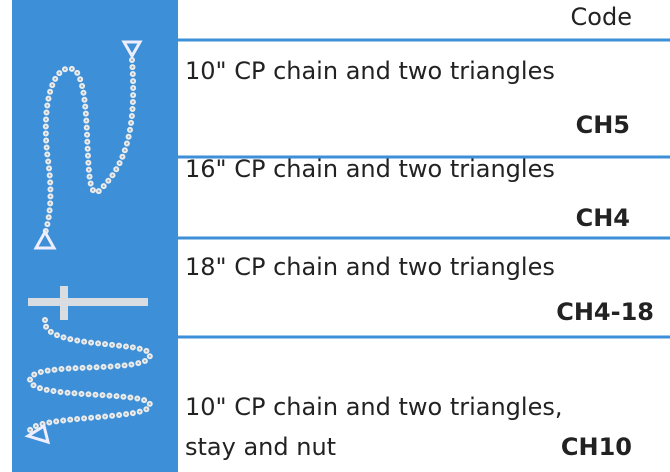 This screenshot has height=472, width=670. What do you see at coordinates (603, 218) in the screenshot?
I see `product-code: CH4` at bounding box center [603, 218].